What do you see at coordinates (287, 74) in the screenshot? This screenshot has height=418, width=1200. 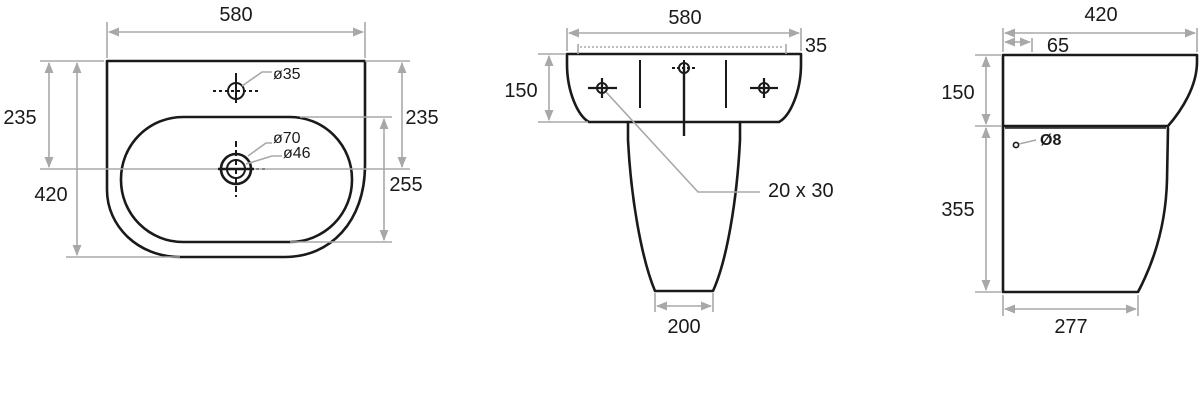 I see `label-tap-hole: ø35` at bounding box center [287, 74].